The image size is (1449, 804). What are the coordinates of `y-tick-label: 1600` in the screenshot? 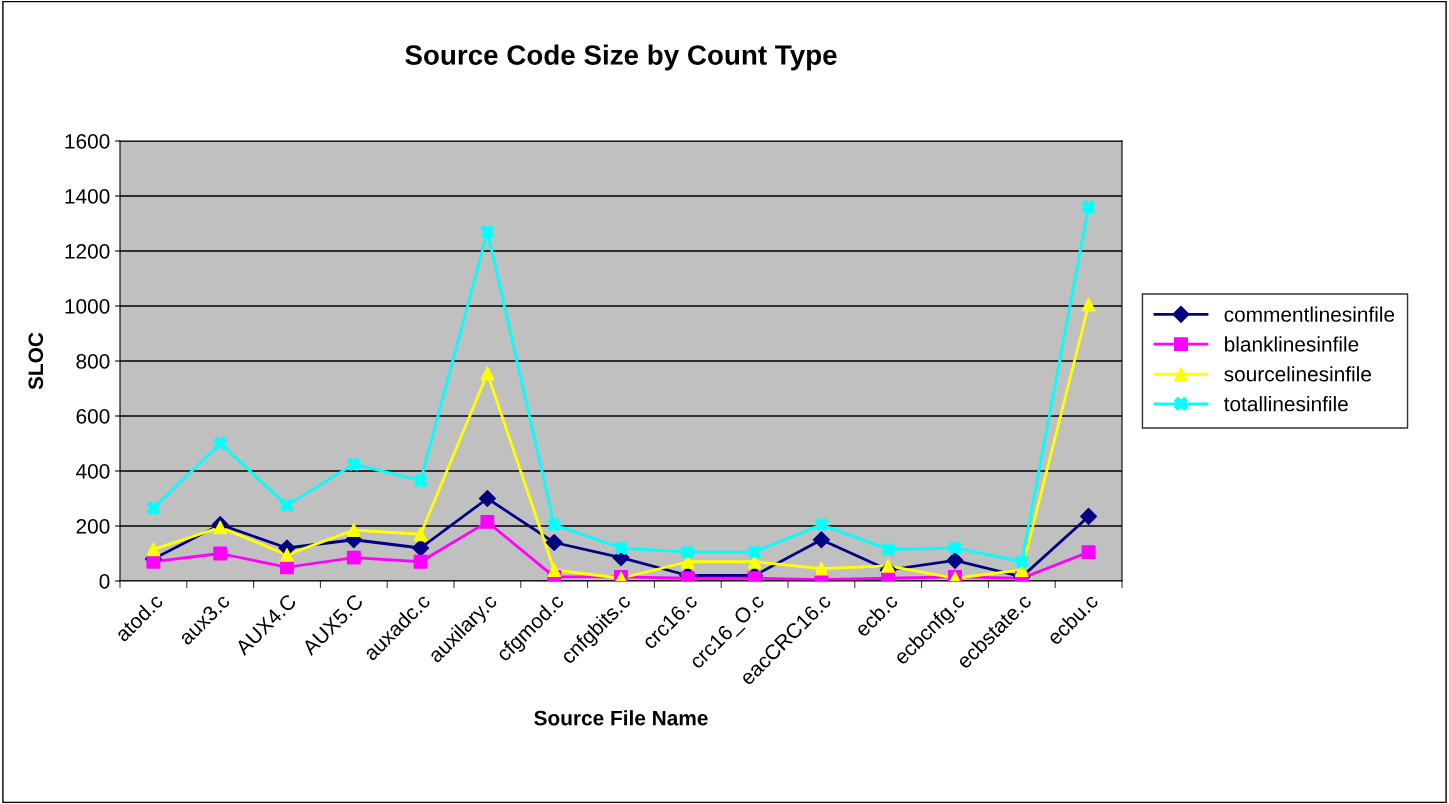 It's located at (87, 141).